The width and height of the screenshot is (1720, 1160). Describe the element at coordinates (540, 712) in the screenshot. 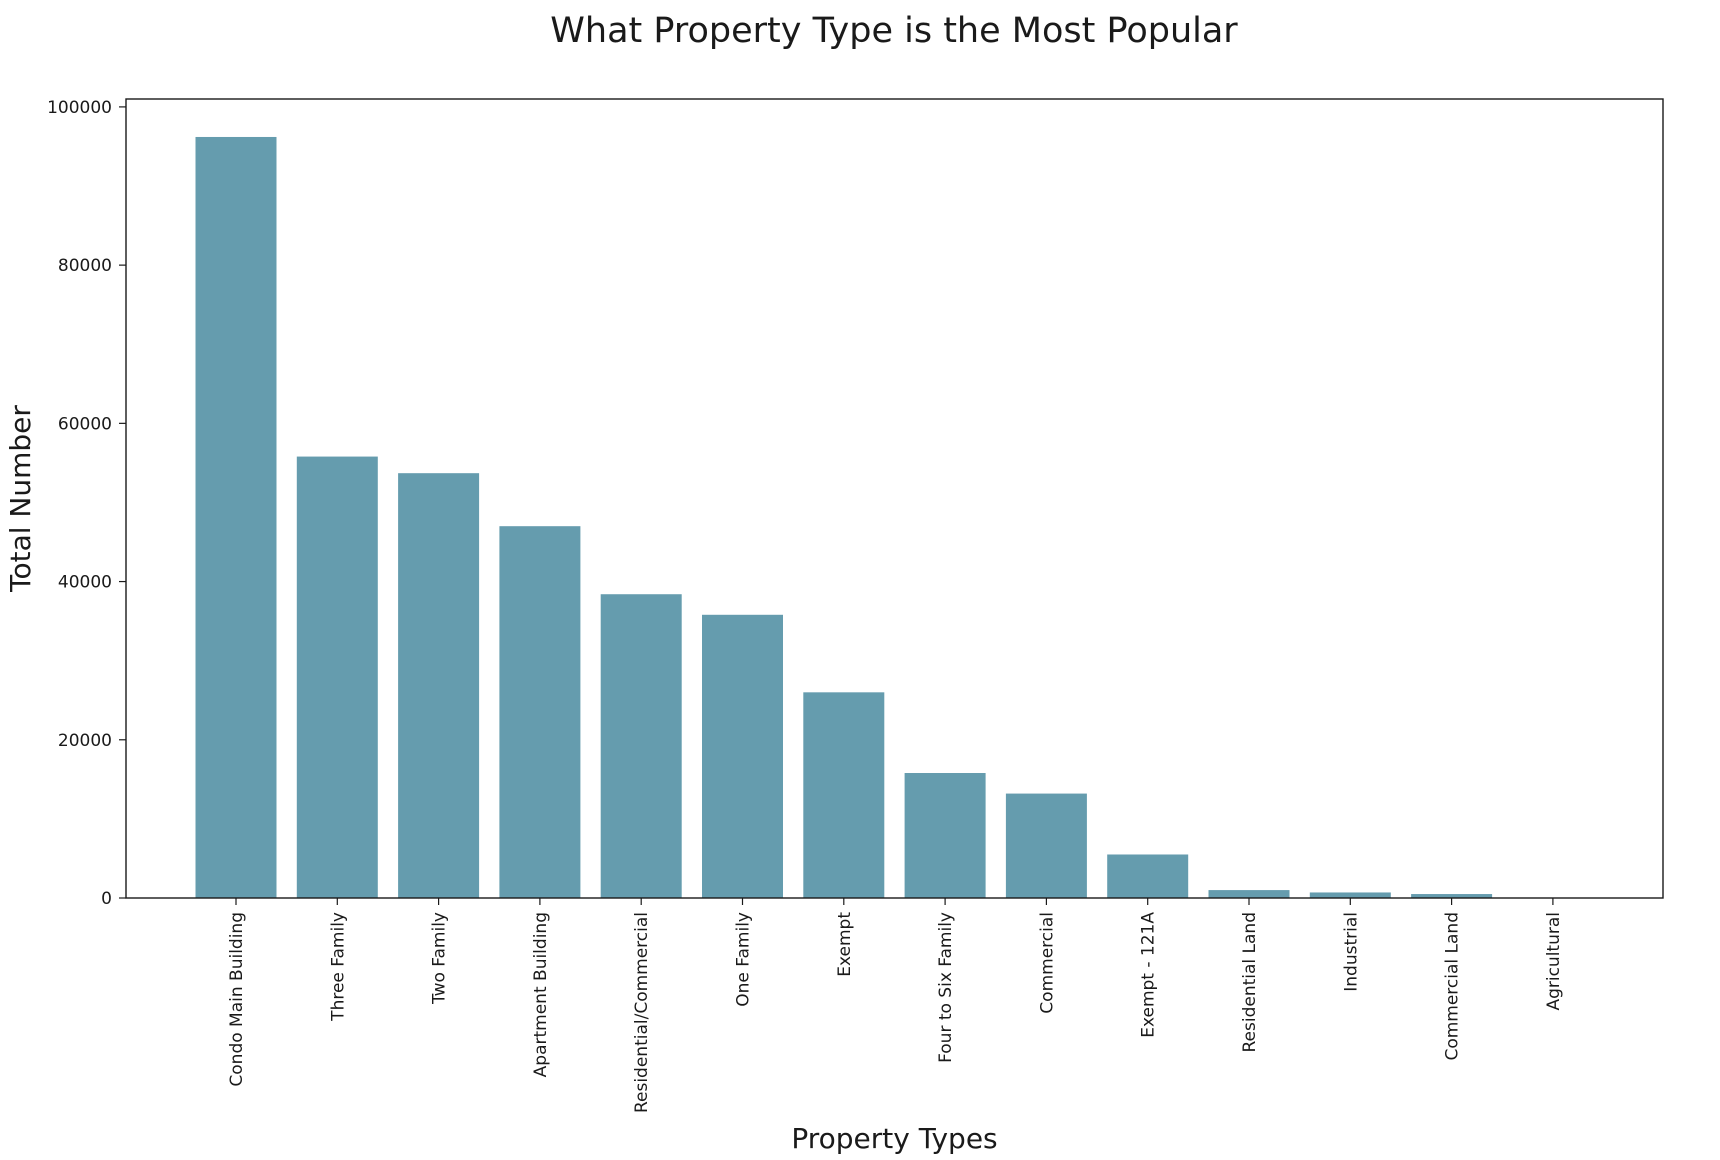

I see `bar-apartment-building` at that location.